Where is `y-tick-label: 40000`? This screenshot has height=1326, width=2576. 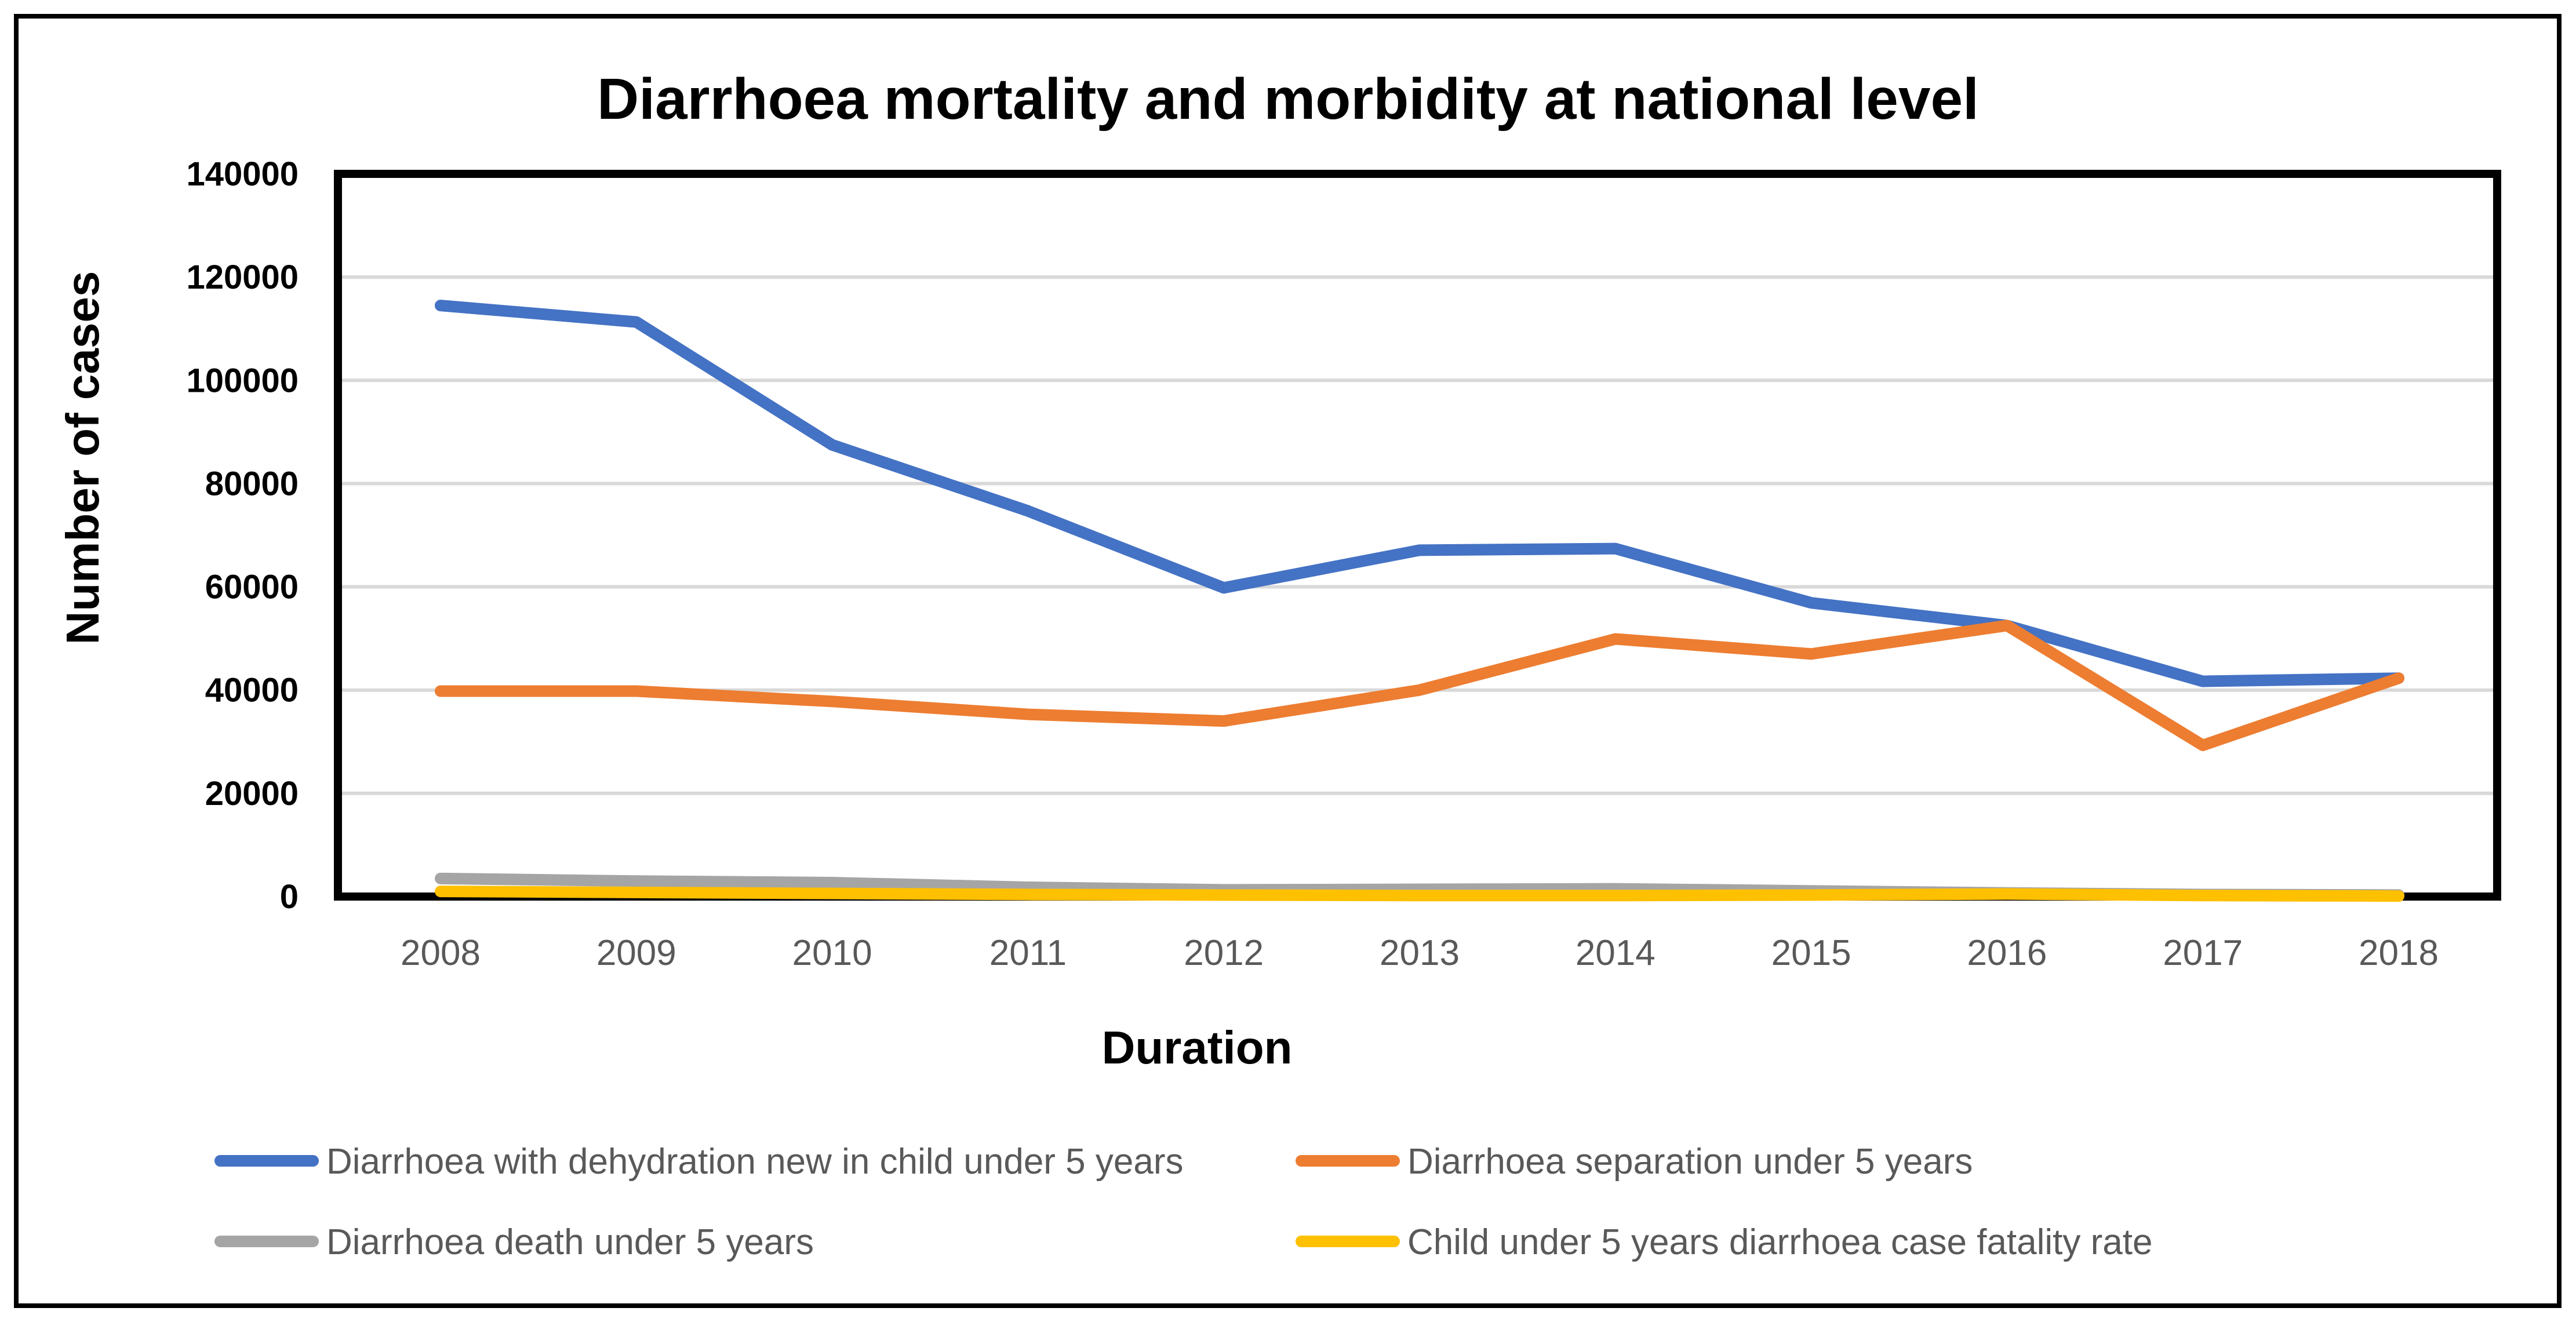
y-tick-label: 40000 is located at coordinates (252, 691).